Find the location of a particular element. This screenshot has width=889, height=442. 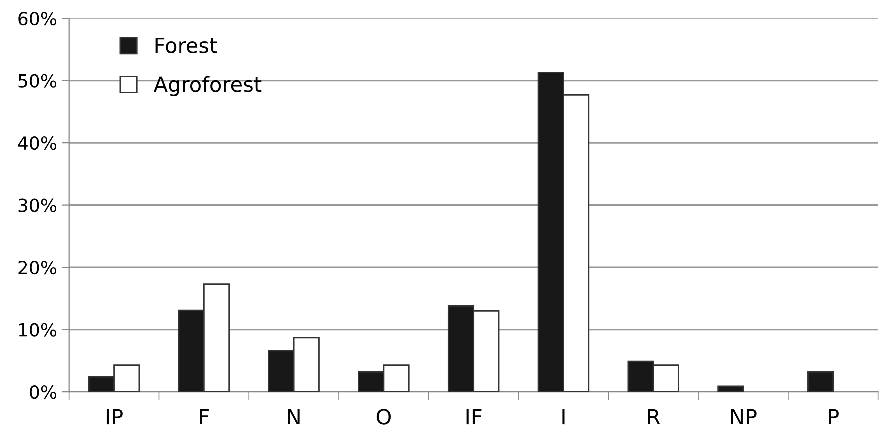

x-tick-label: NP is located at coordinates (744, 417).